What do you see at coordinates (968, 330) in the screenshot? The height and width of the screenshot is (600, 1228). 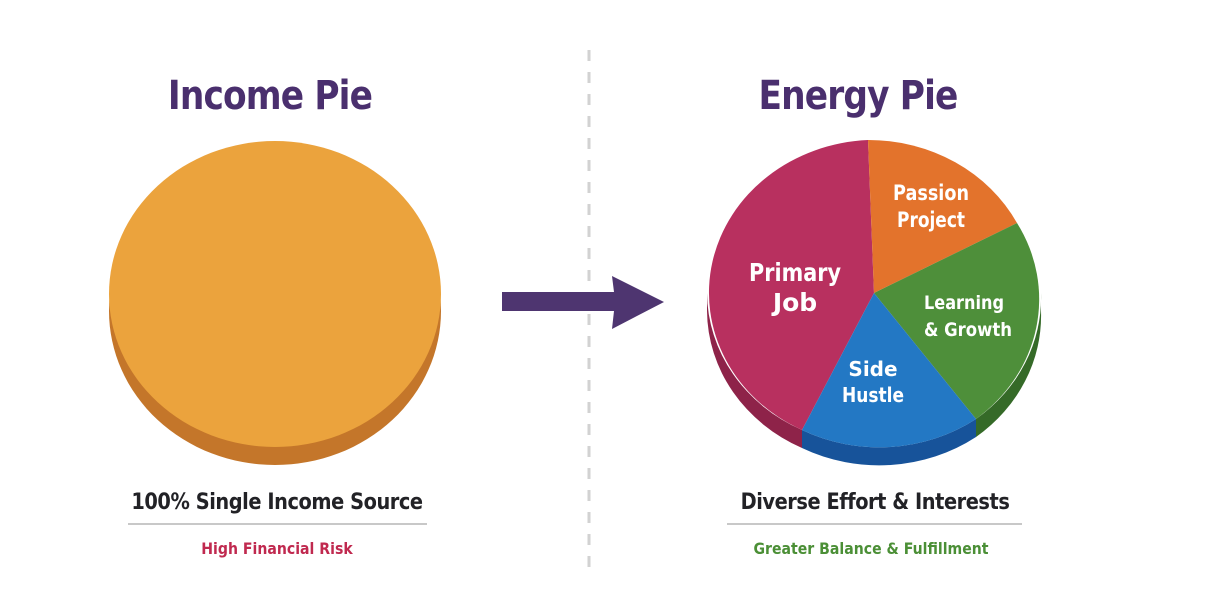 I see `label-learning-growth-line2: & Growth` at bounding box center [968, 330].